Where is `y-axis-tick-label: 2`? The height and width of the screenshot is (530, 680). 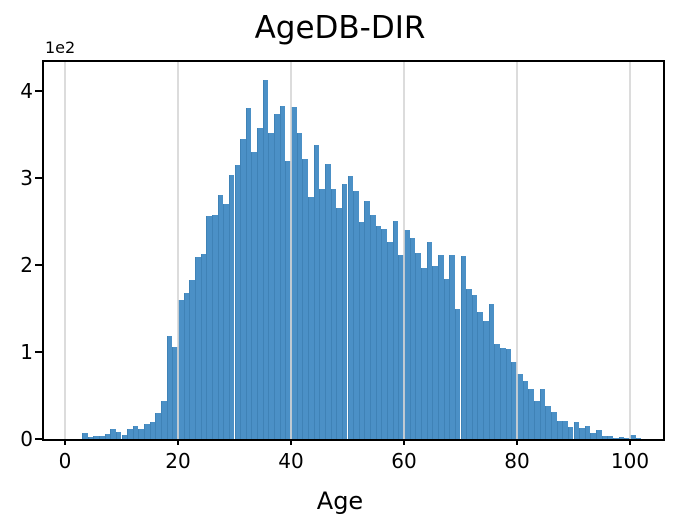 y-axis-tick-label: 2 is located at coordinates (26, 265).